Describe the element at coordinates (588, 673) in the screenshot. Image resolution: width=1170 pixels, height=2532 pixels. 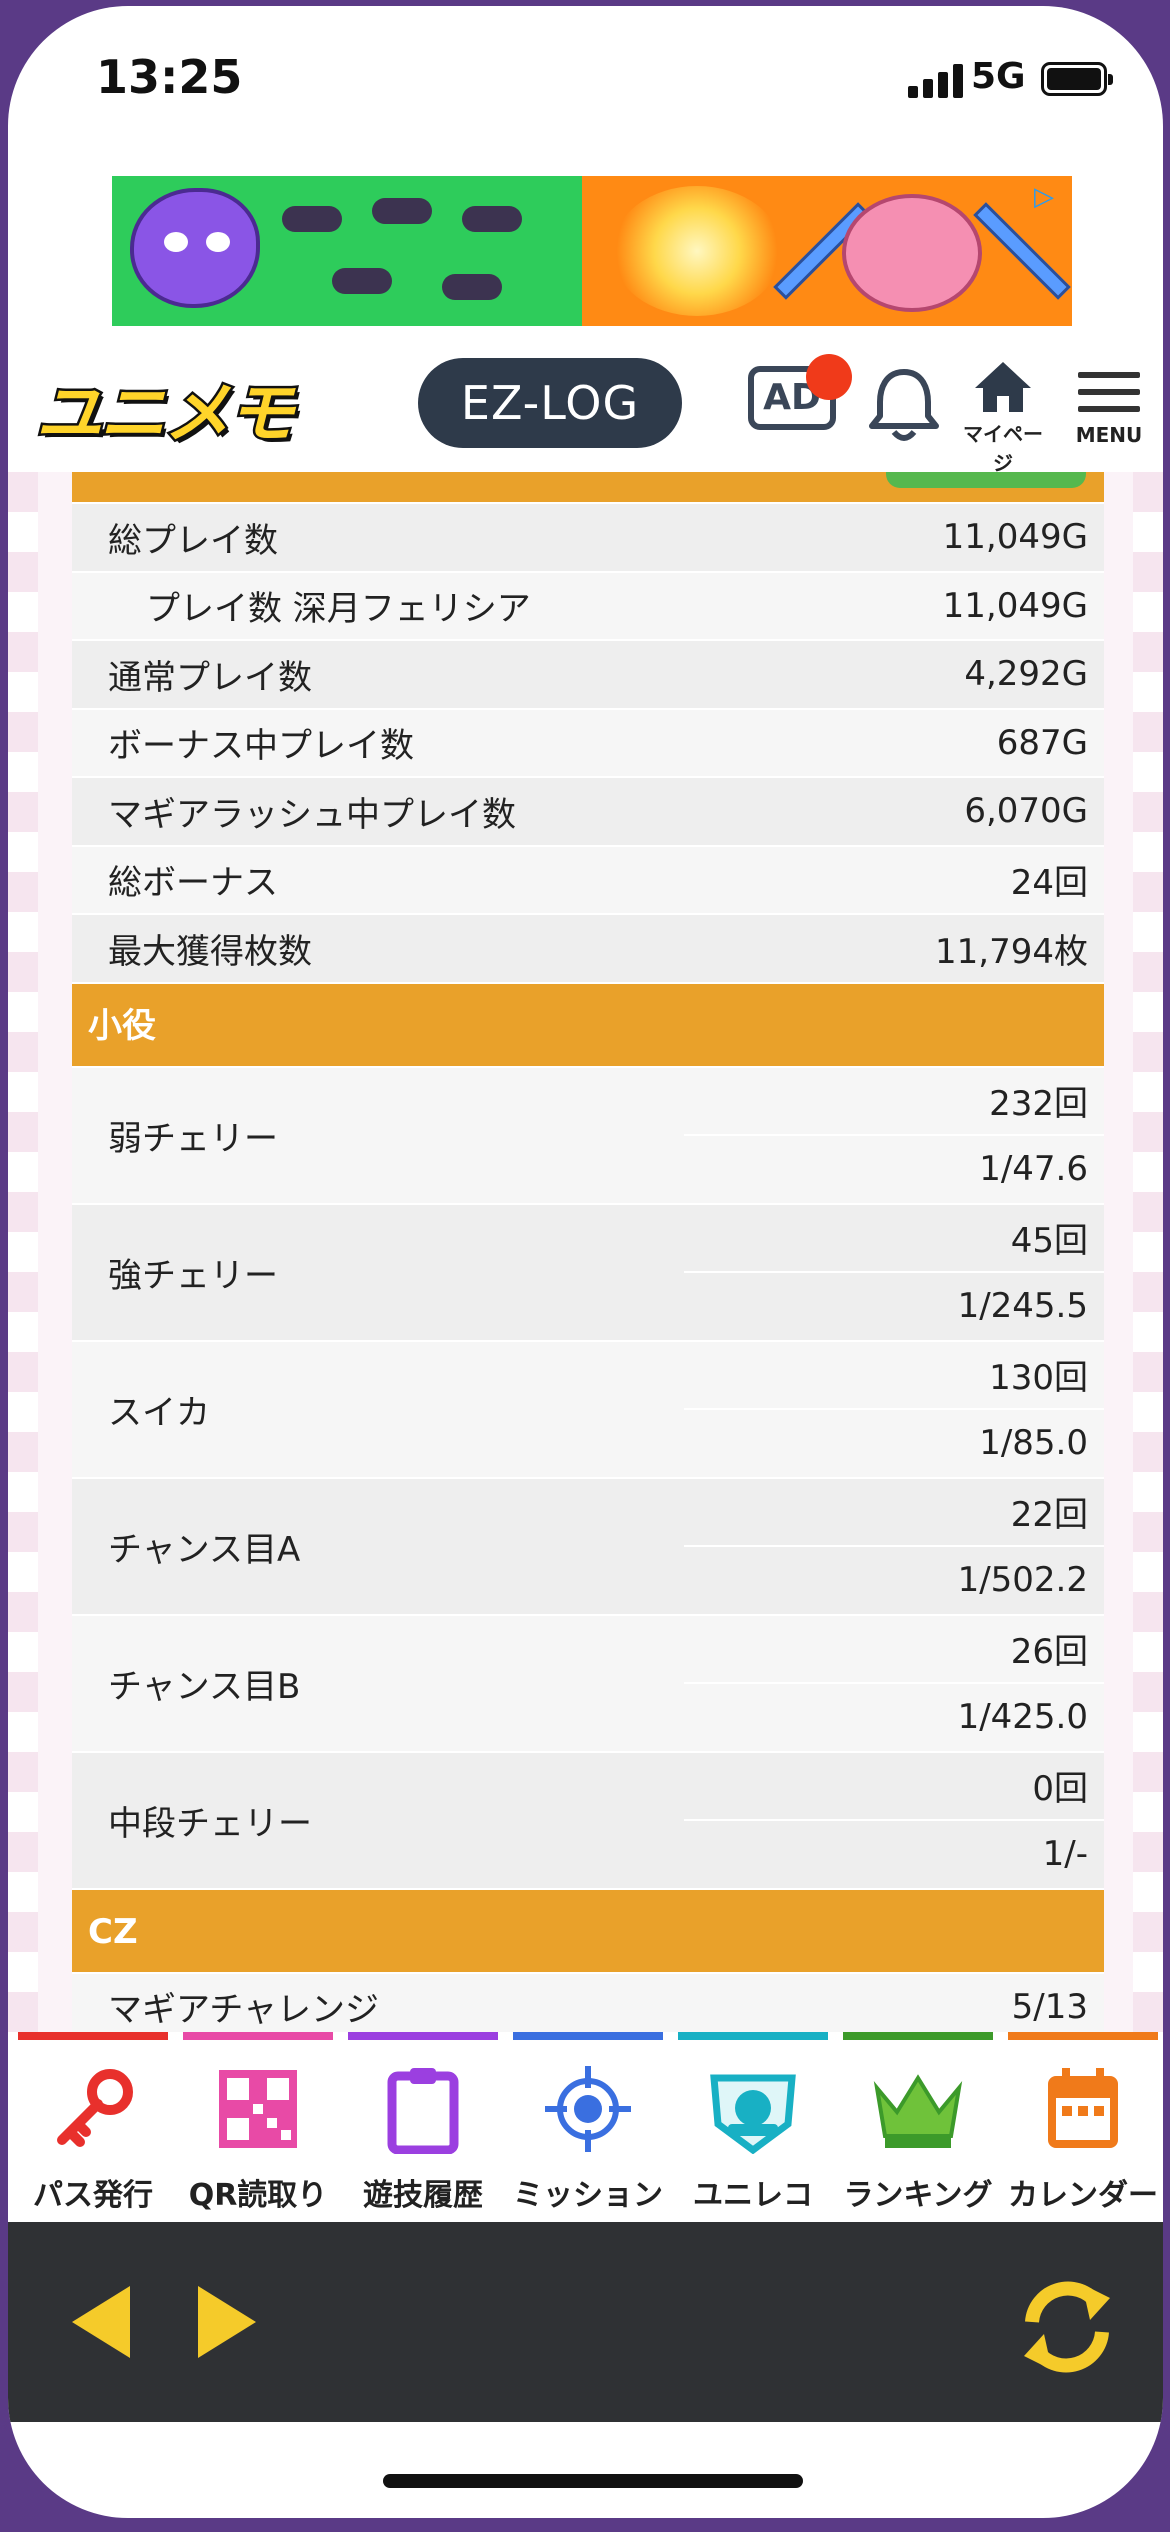
I see `table-row: 通常プレイ数 4,292G` at that location.